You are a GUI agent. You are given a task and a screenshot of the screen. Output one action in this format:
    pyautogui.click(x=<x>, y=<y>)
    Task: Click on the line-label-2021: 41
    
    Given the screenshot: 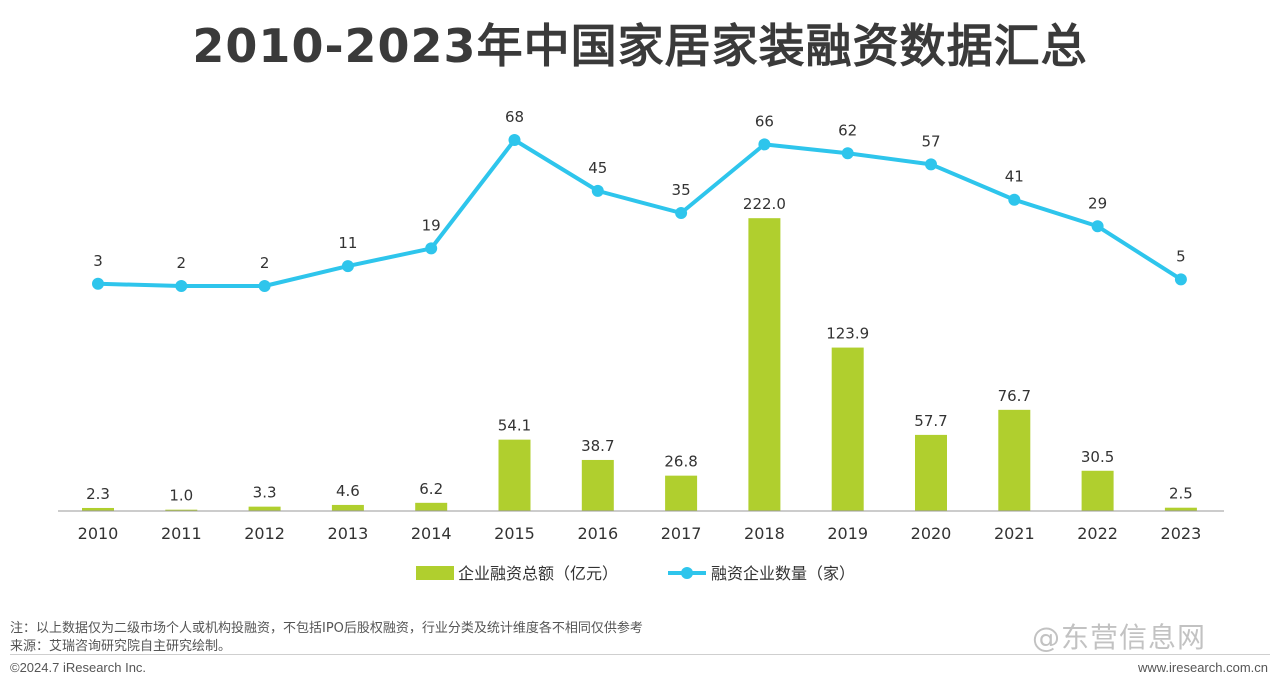 What is the action you would take?
    pyautogui.click(x=1014, y=177)
    